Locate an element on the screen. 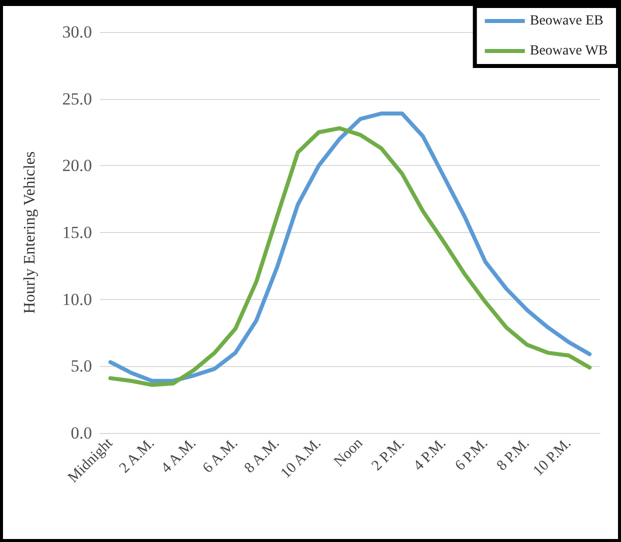  y-tick-label: 10.0 is located at coordinates (77, 299).